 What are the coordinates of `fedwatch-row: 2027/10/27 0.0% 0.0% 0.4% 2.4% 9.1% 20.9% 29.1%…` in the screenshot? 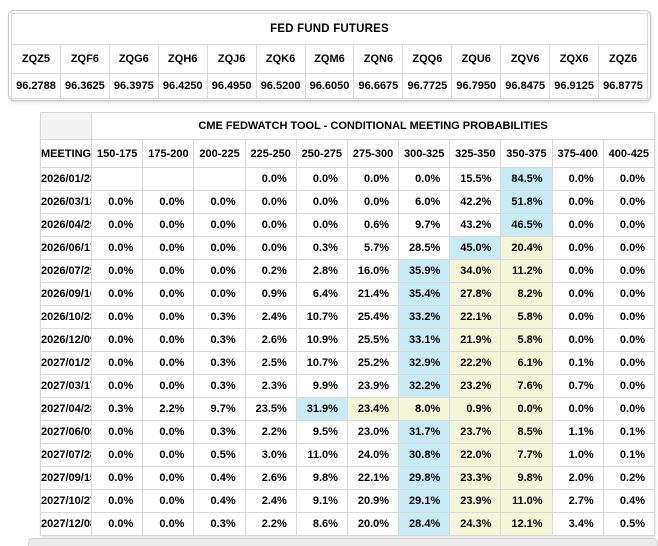 It's located at (347, 501).